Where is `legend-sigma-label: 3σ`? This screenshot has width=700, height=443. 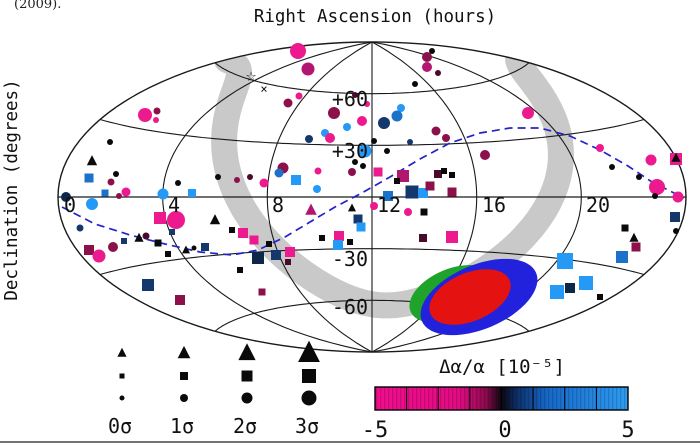 legend-sigma-label: 3σ is located at coordinates (307, 426).